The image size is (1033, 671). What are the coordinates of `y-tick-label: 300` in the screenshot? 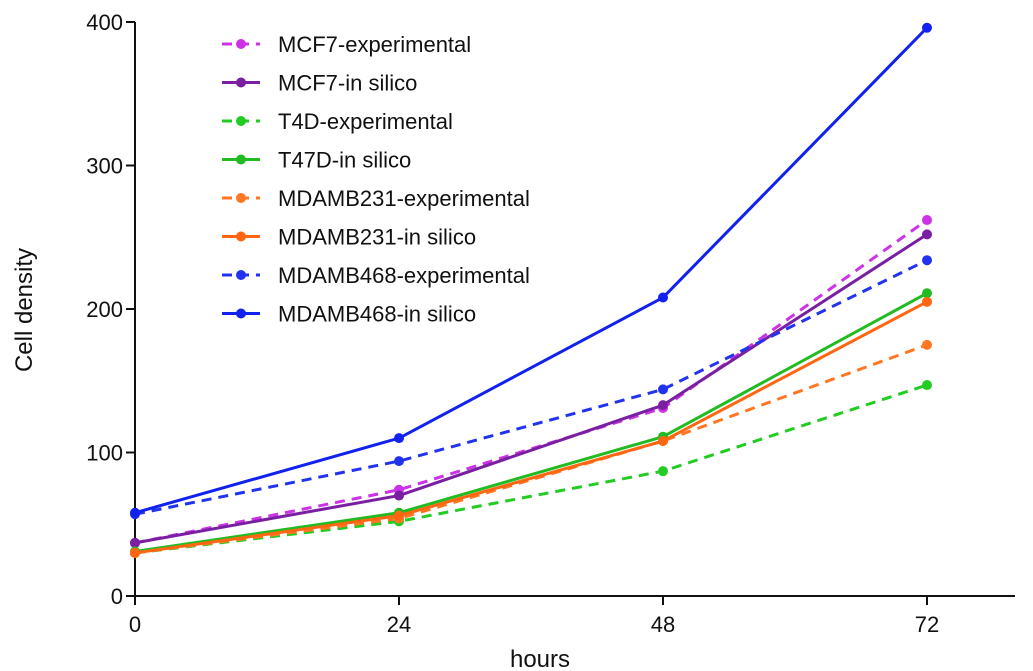 It's located at (104, 166).